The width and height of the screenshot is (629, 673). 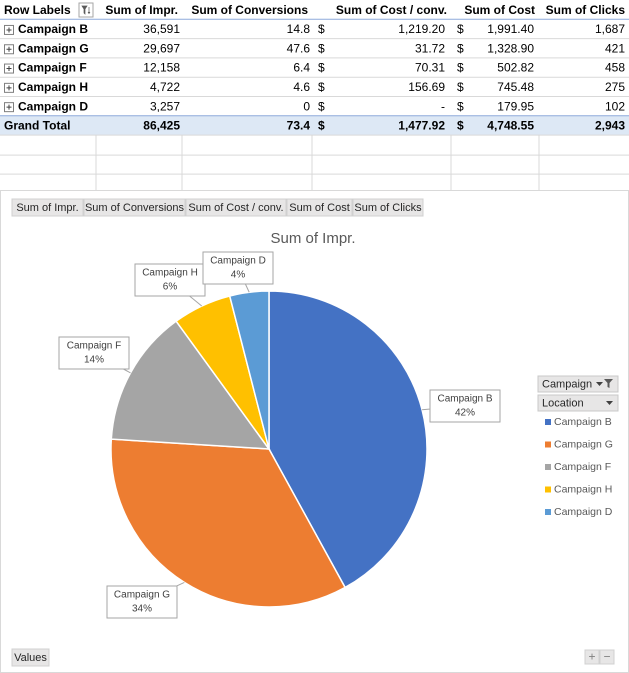 I want to click on column-header: Sum of Cost / conv., so click(x=391, y=10).